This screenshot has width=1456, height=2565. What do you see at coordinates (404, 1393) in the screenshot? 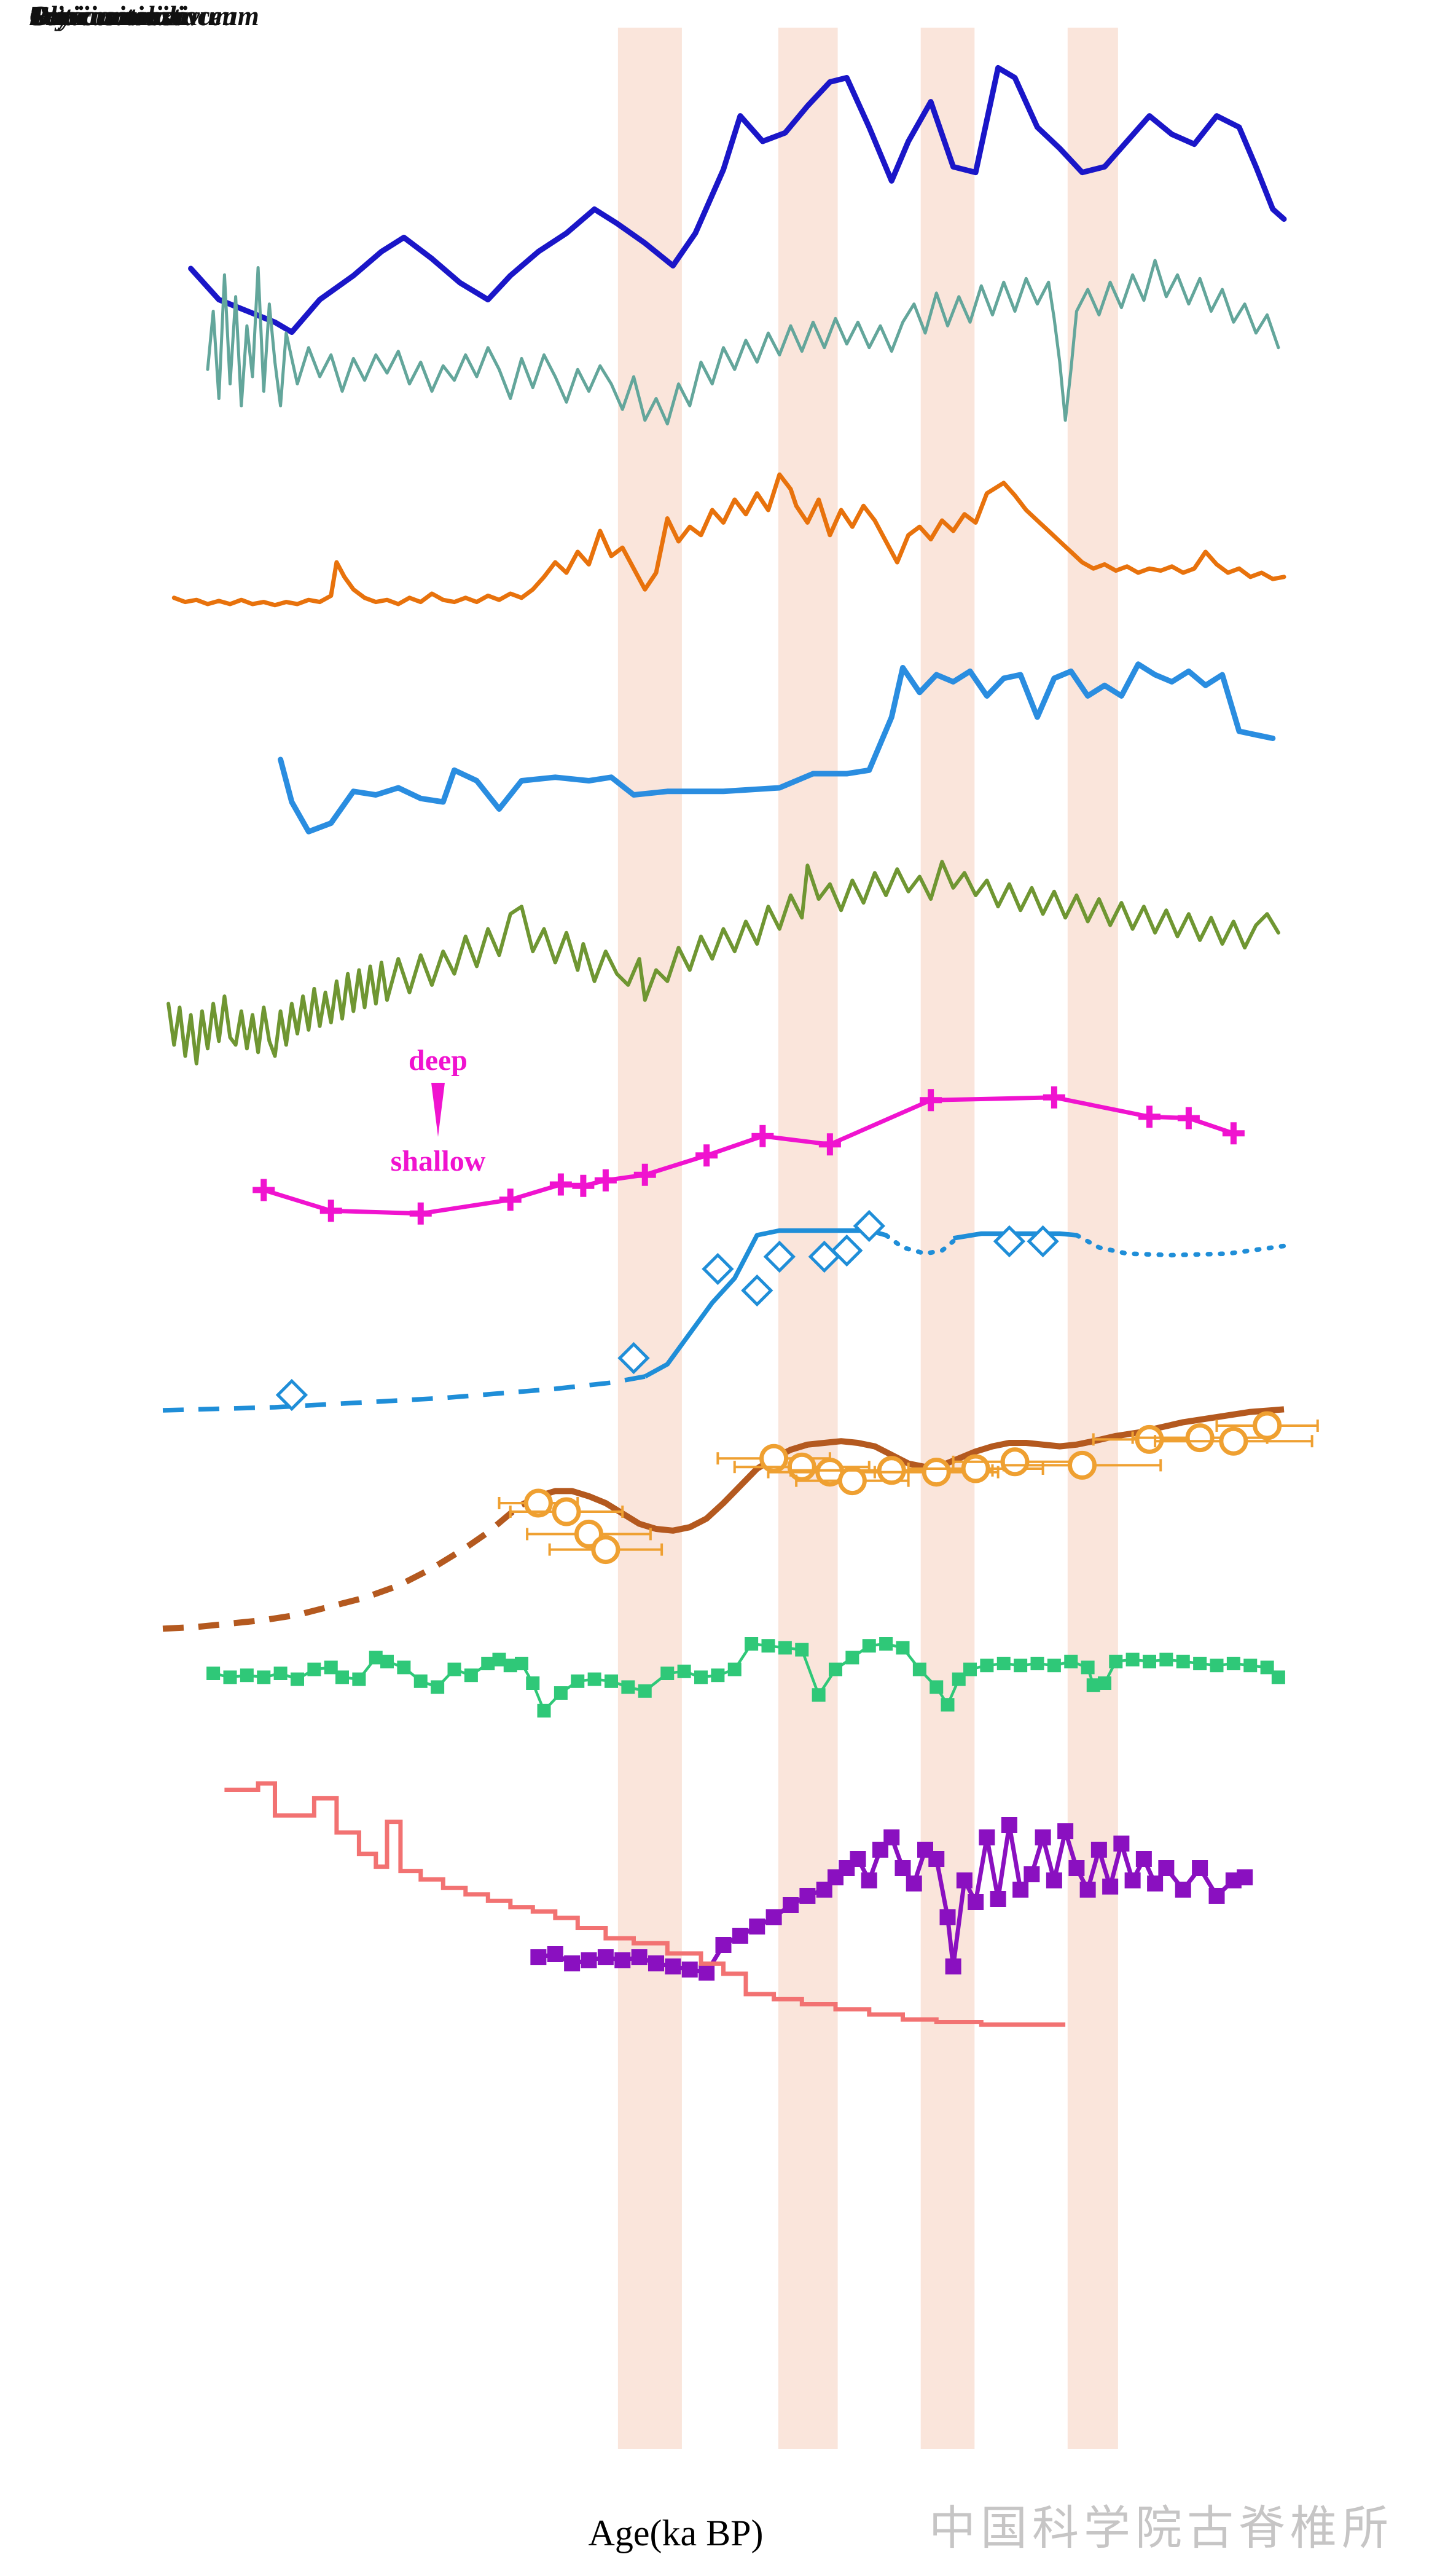
I see `series-g-dash` at bounding box center [404, 1393].